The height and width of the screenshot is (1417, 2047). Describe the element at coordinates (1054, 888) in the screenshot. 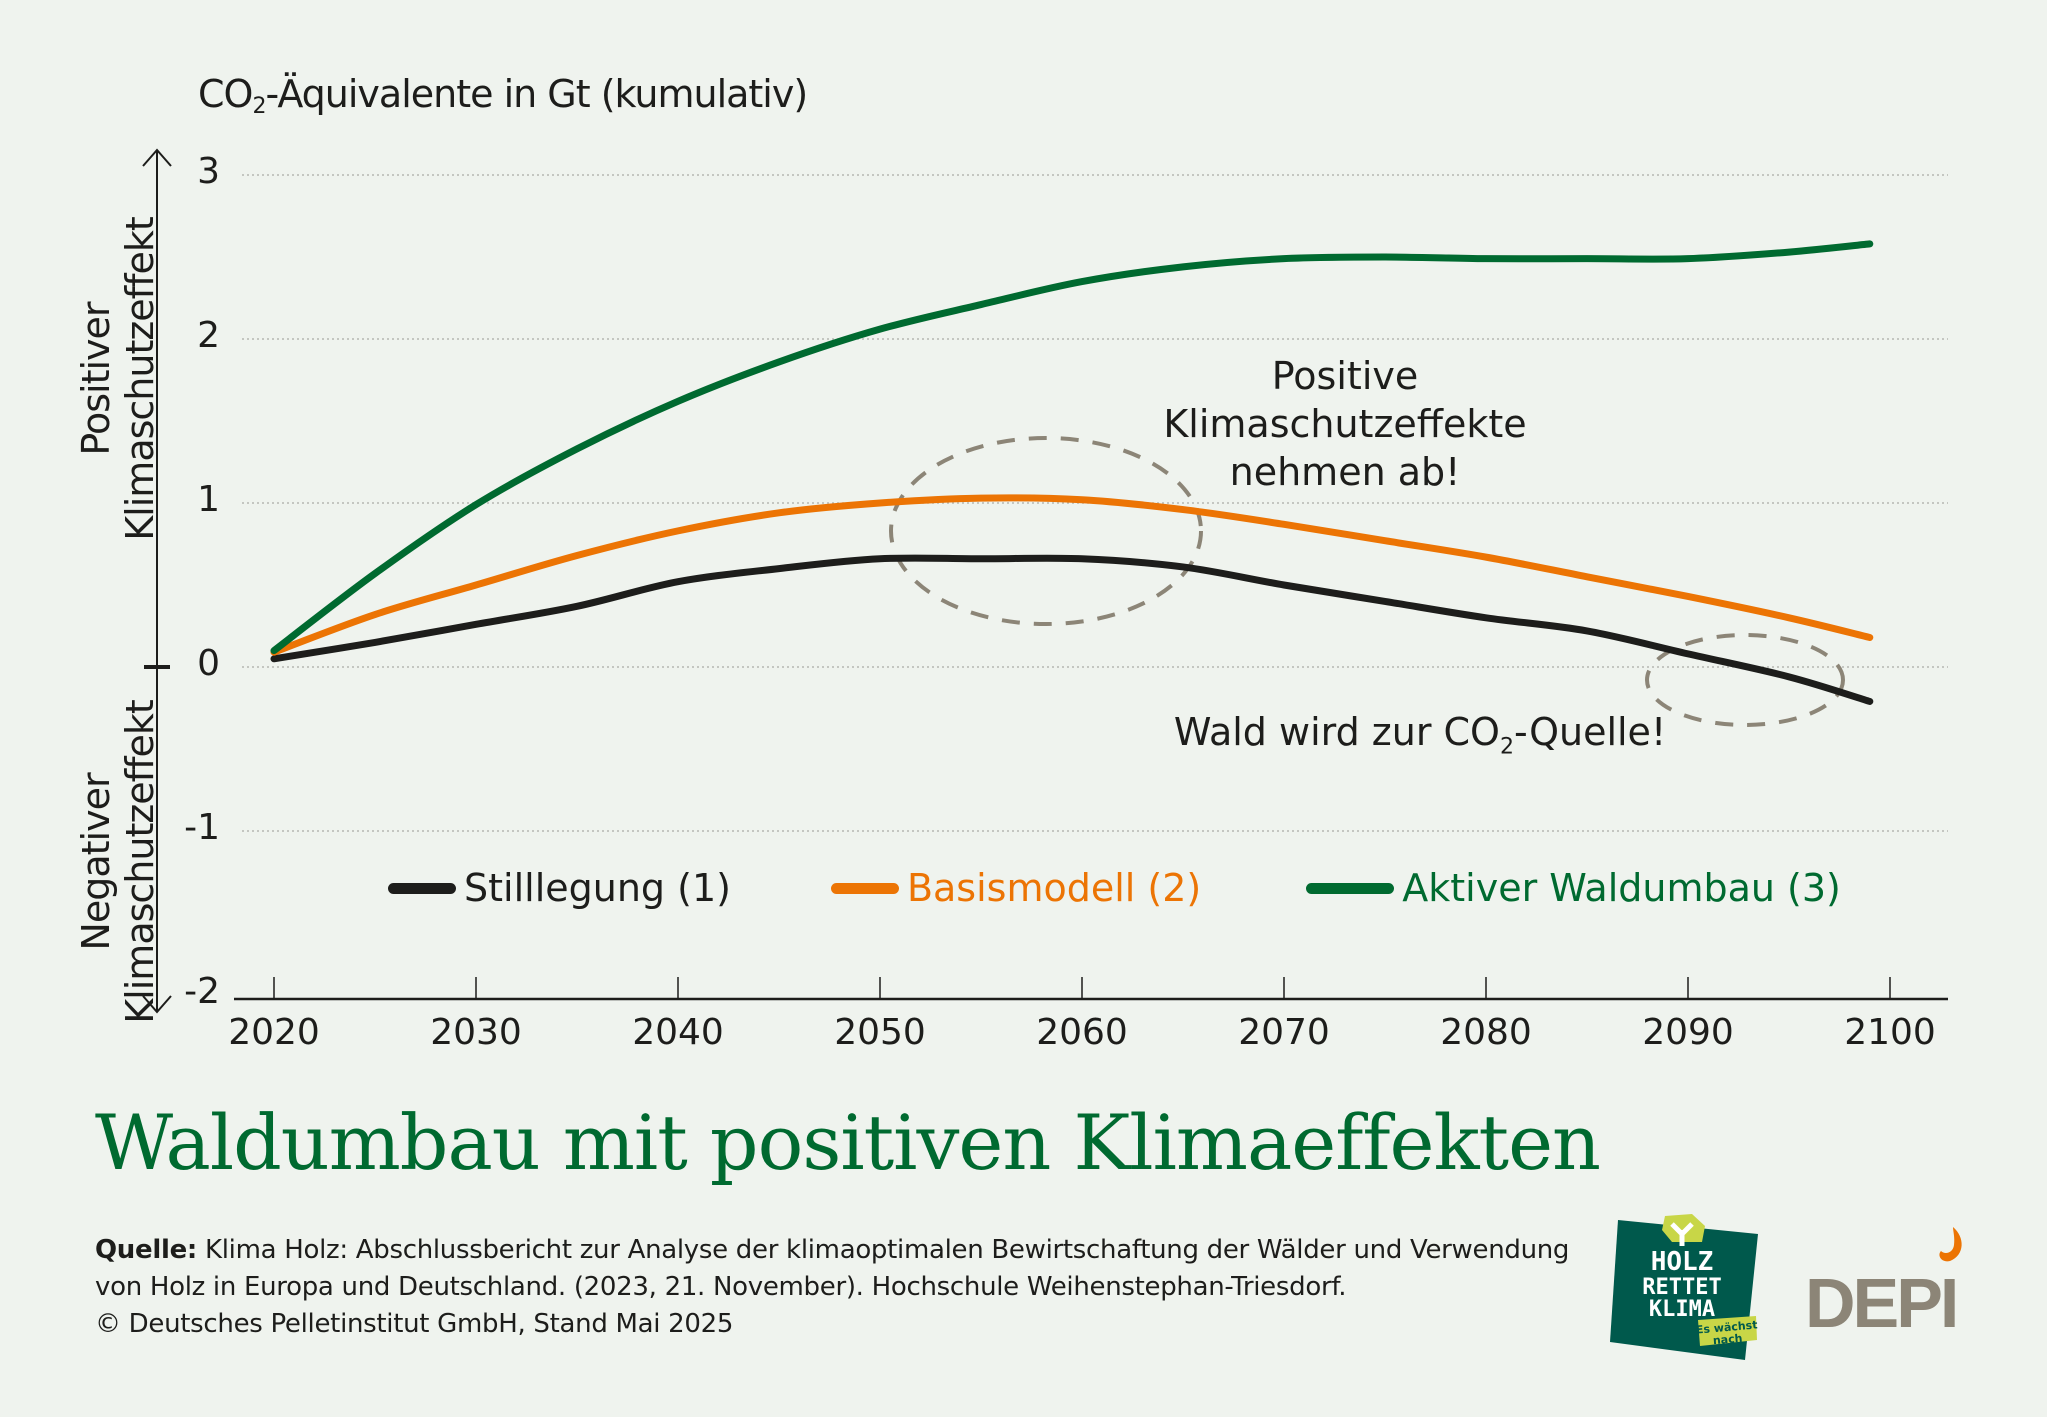

I see `legend-label: Basismodell (2)` at that location.